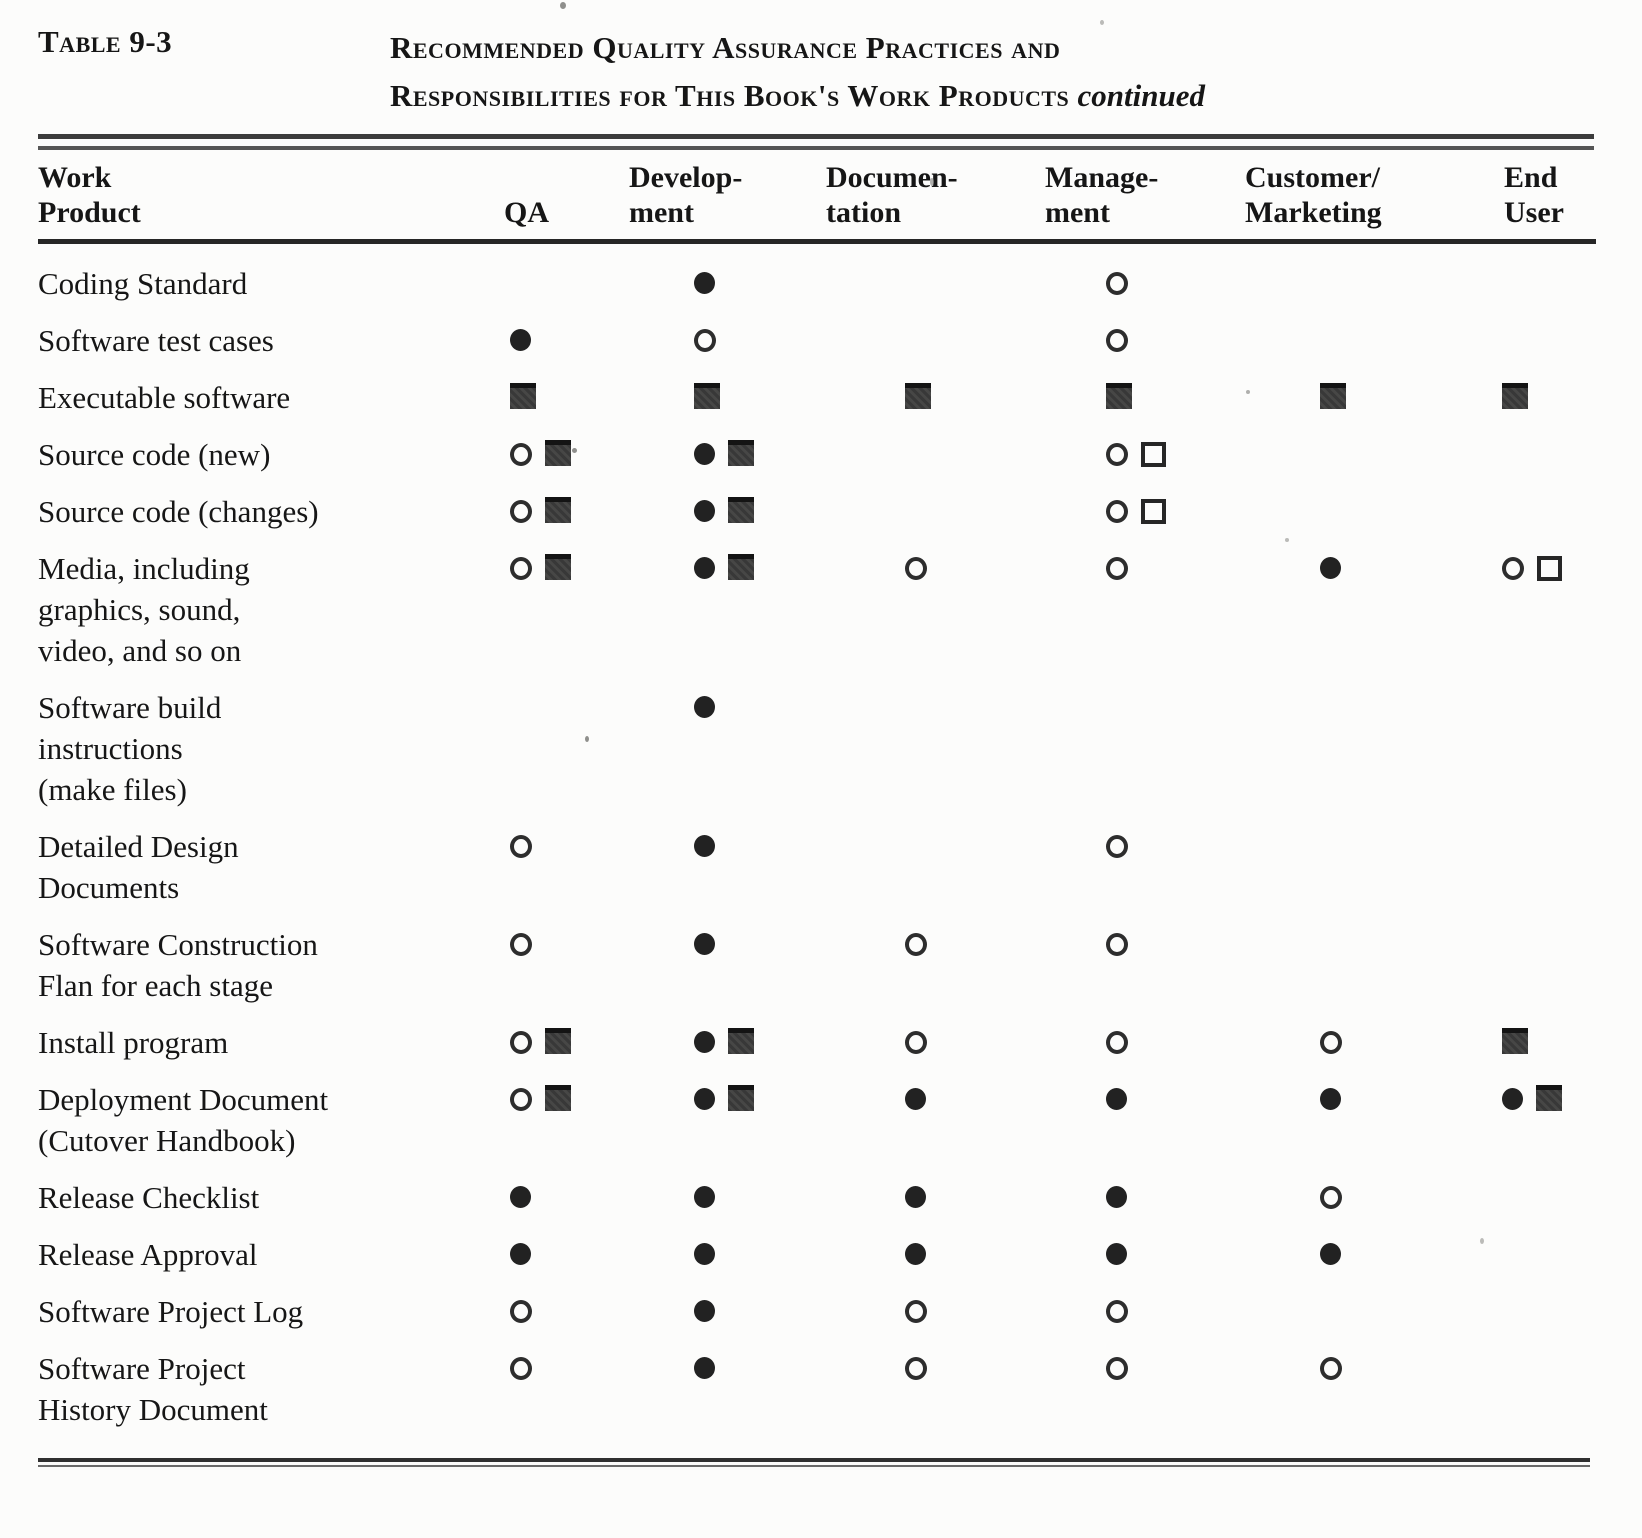 The width and height of the screenshot is (1642, 1538). Describe the element at coordinates (1534, 195) in the screenshot. I see `column-header-end-user: End User` at that location.